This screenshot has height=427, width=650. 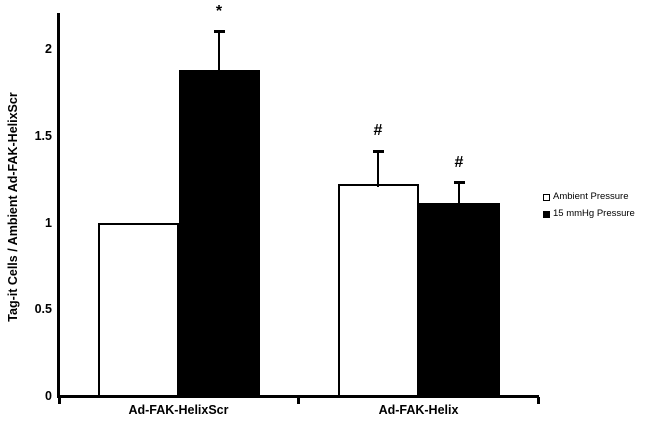 I want to click on x-axis-category-label: Ad-FAK-HelixScr, so click(x=178, y=410).